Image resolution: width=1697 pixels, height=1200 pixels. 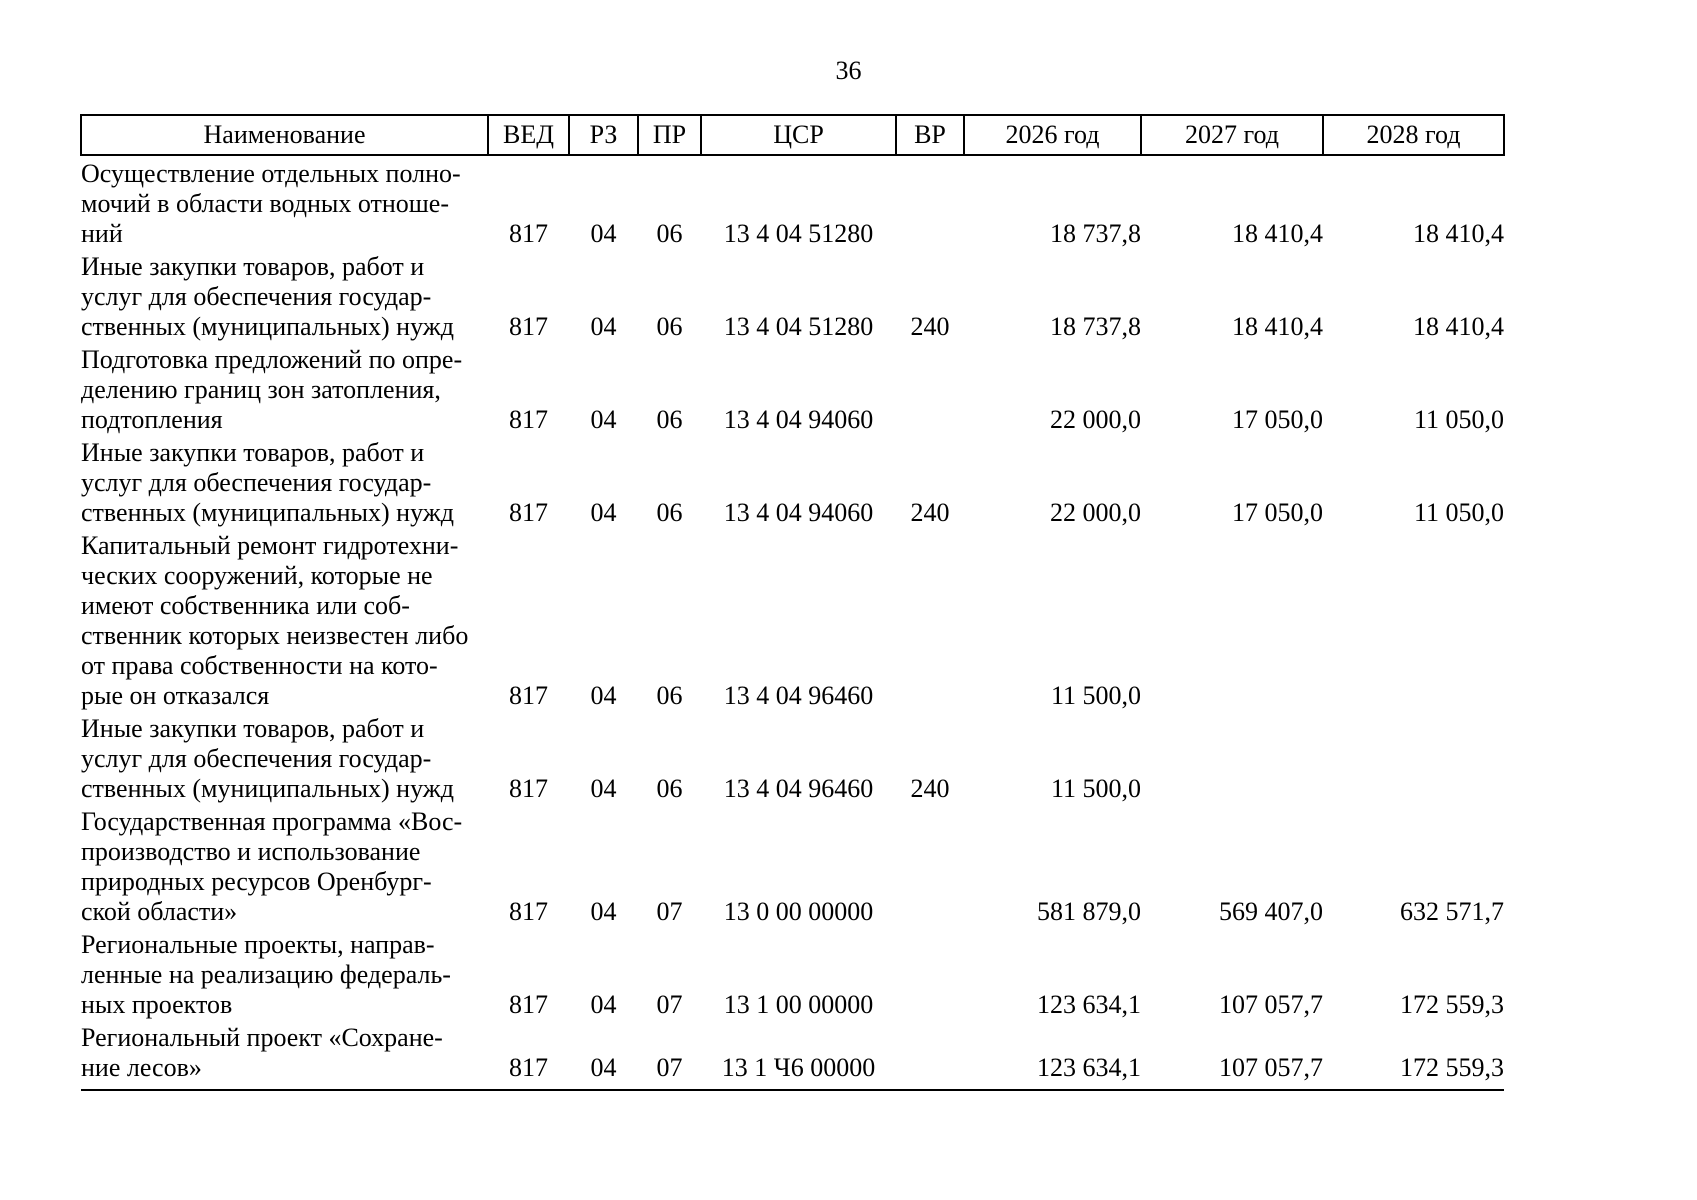 What do you see at coordinates (1232, 135) in the screenshot?
I see `column-header-2027: 2027 год` at bounding box center [1232, 135].